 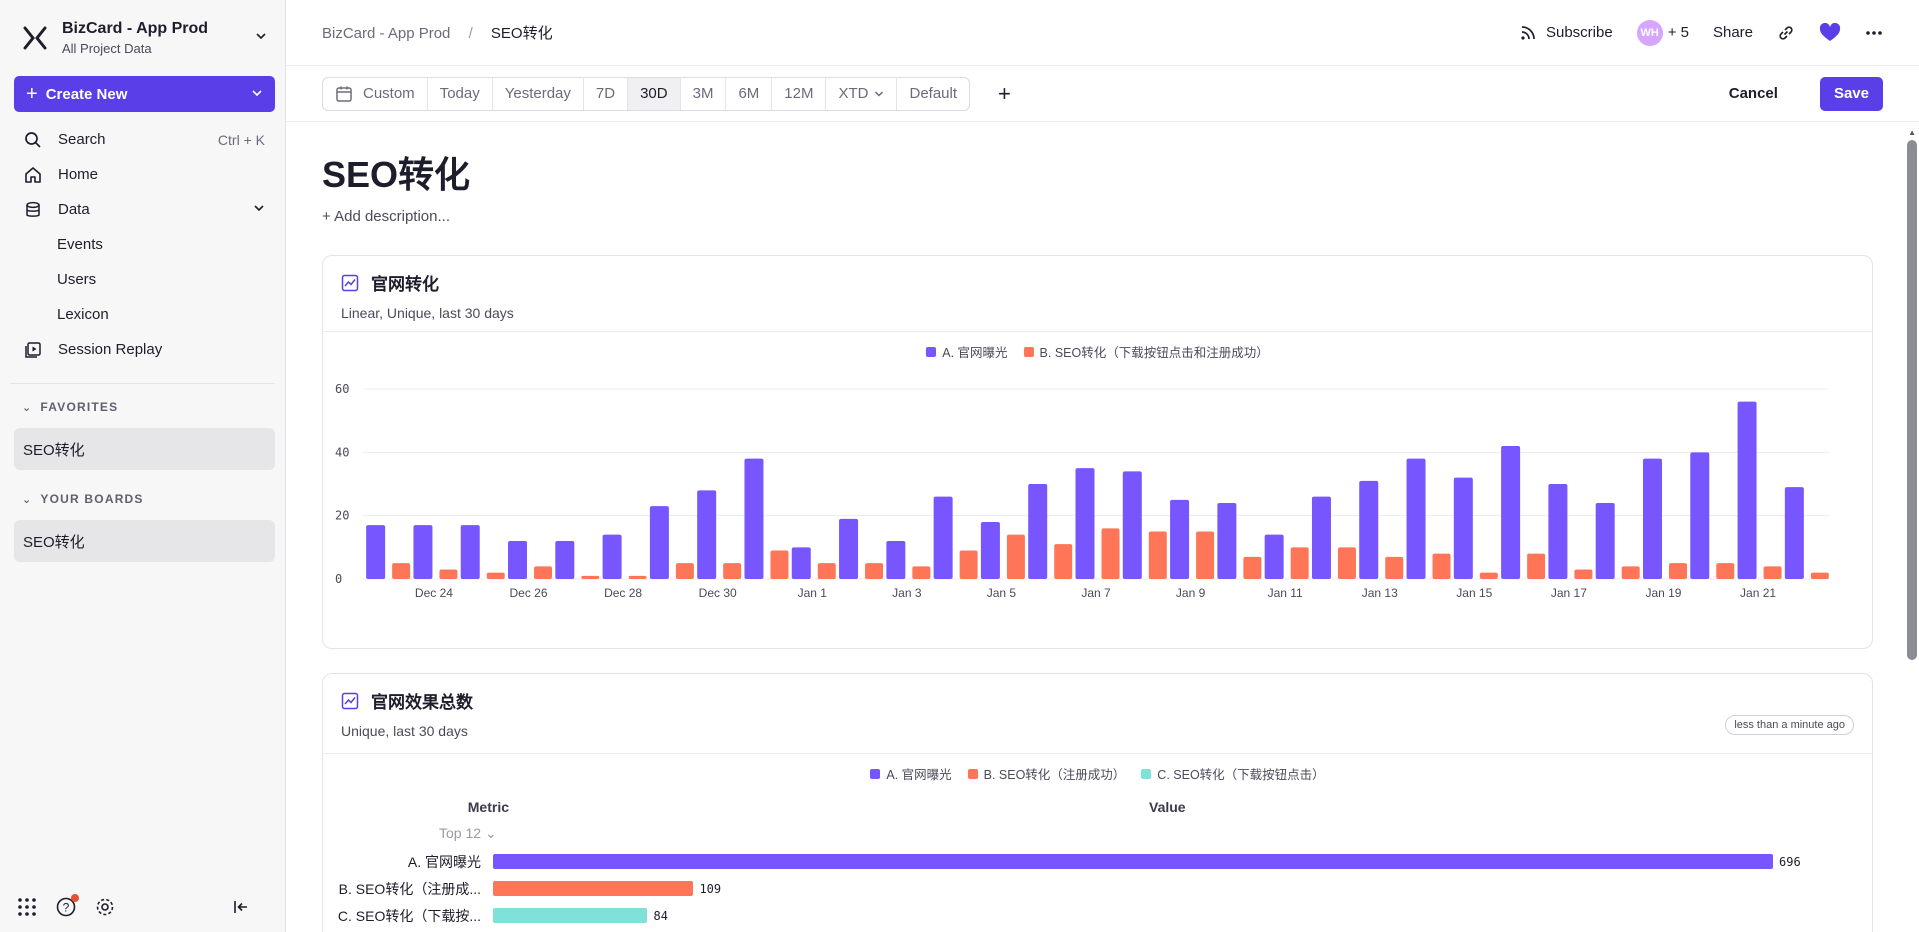 I want to click on board-item: SEO转化, so click(x=144, y=541).